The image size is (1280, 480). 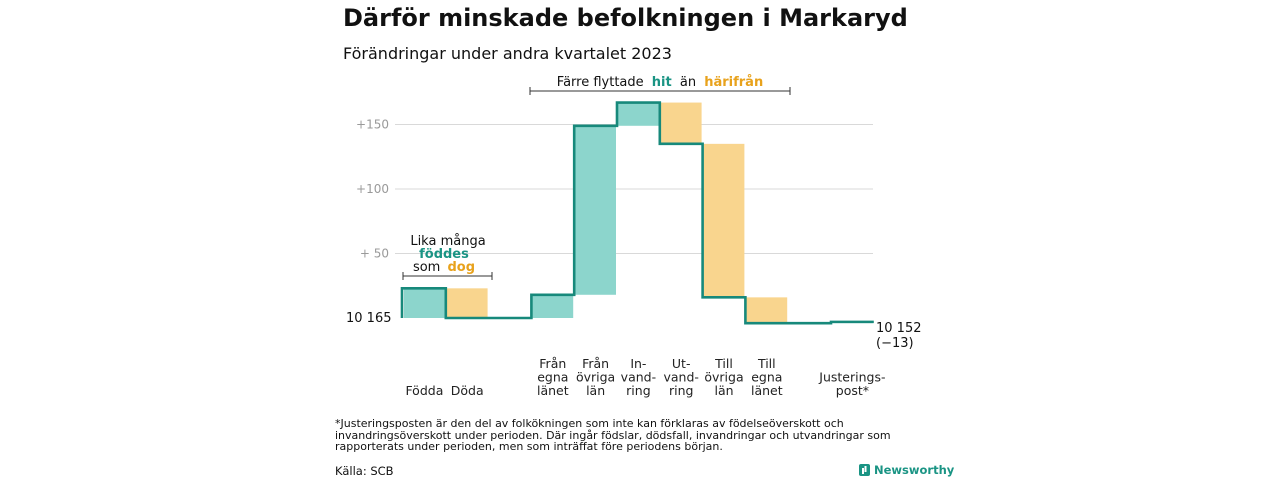 I want to click on newsworthy-logo-icon, so click(x=864, y=470).